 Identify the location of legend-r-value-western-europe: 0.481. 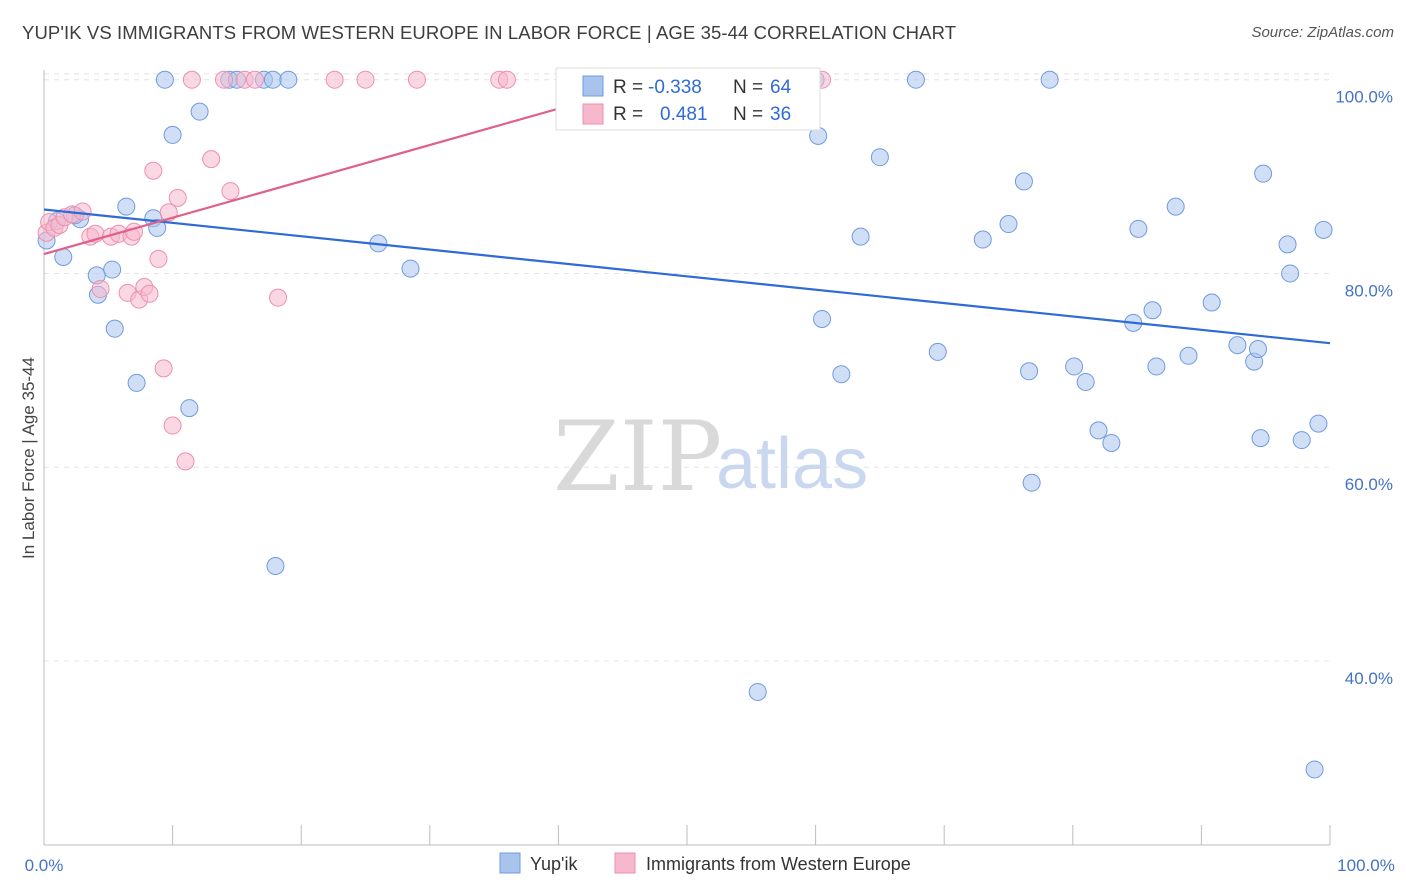
(684, 114).